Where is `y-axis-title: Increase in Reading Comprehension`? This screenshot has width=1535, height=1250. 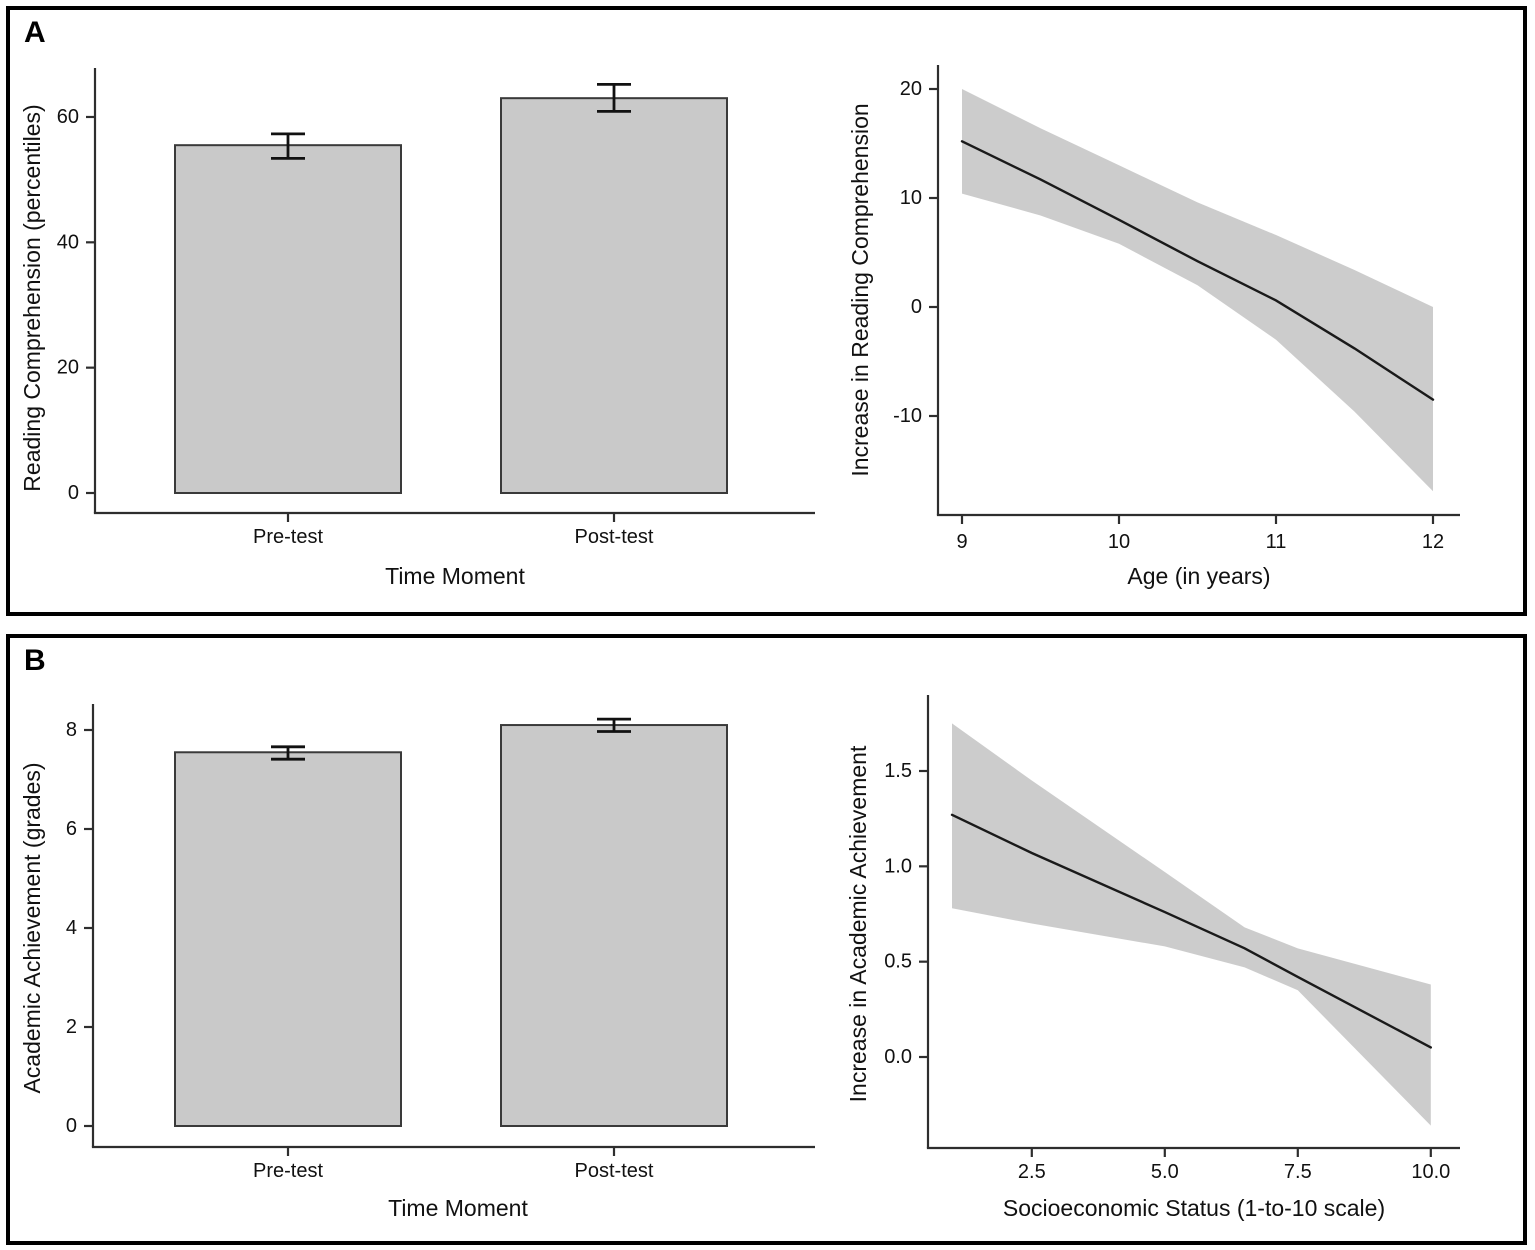 y-axis-title: Increase in Reading Comprehension is located at coordinates (860, 289).